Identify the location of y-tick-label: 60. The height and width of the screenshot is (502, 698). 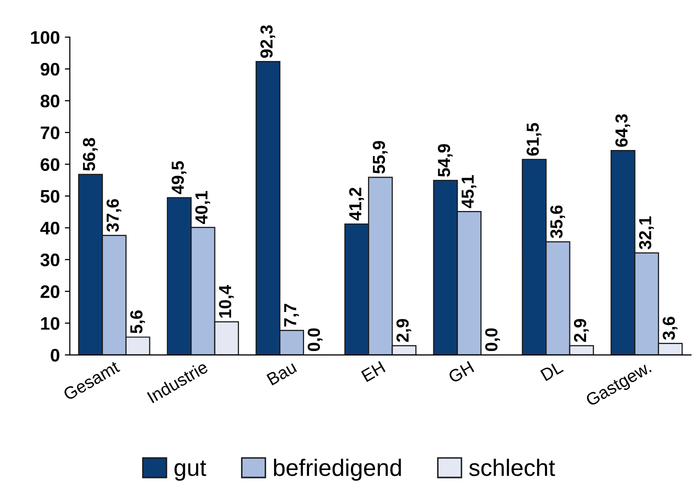
(50, 164).